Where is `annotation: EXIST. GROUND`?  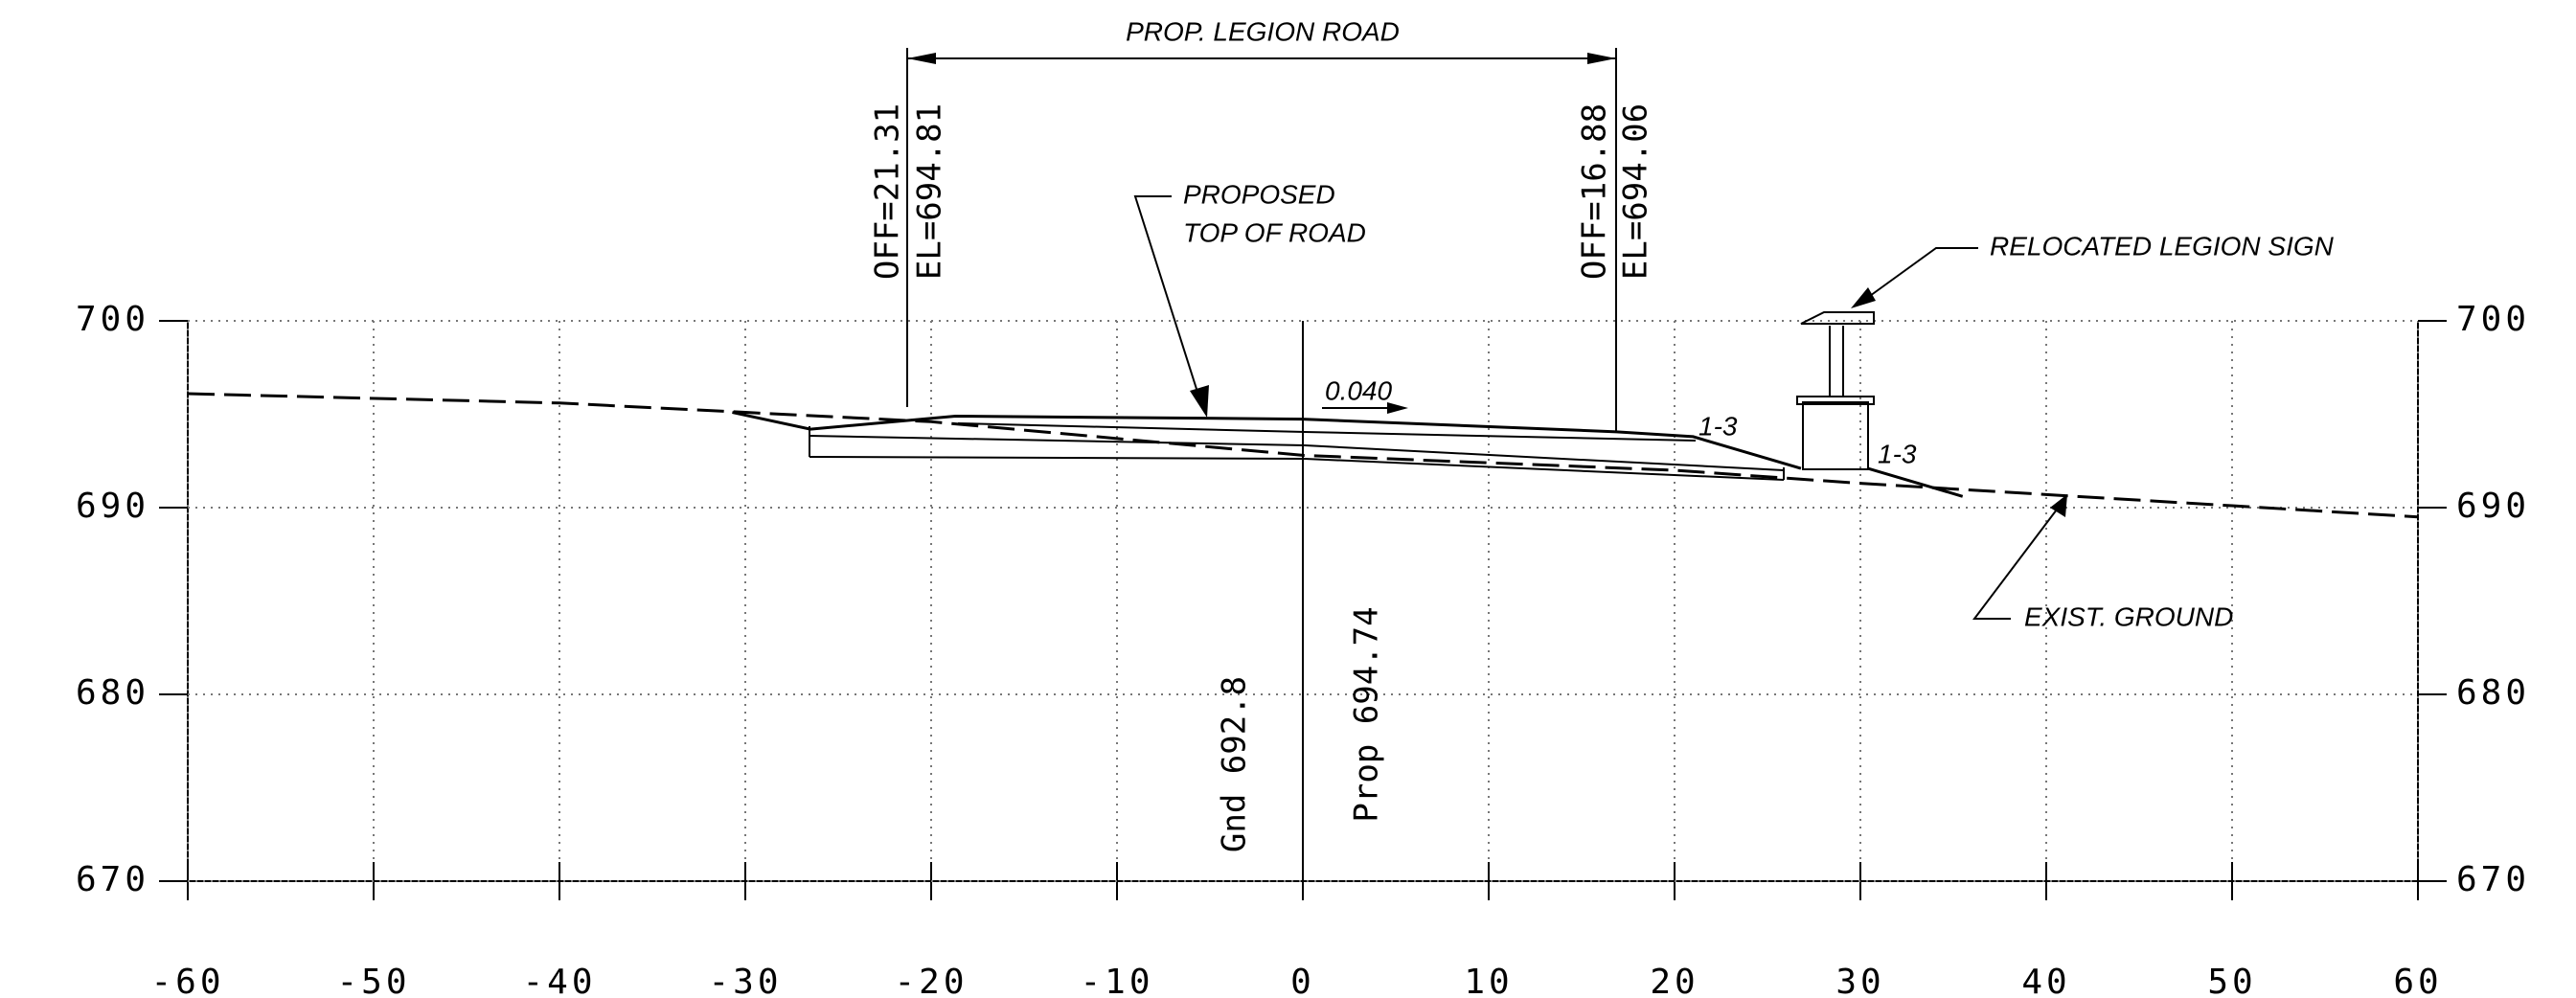
annotation: EXIST. GROUND is located at coordinates (2128, 616).